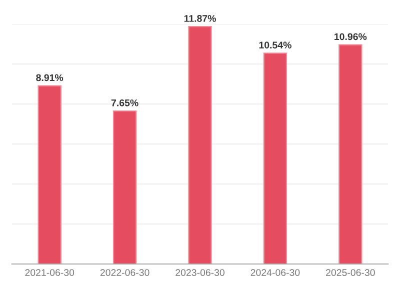 This screenshot has width=400, height=300. What do you see at coordinates (350, 272) in the screenshot?
I see `x-tick-label: 2025-06-30` at bounding box center [350, 272].